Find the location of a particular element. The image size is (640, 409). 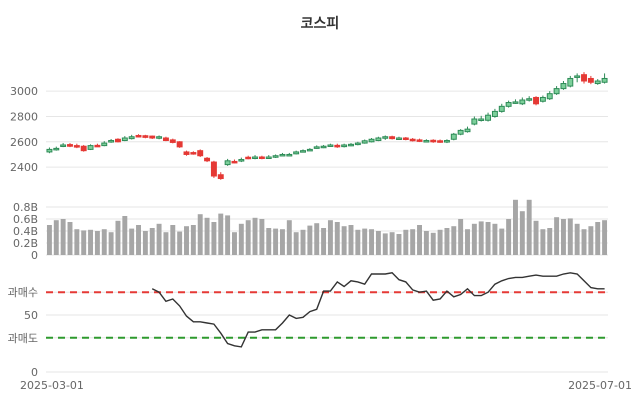

x-axis: 2025-03-01 2025-07-01 is located at coordinates (326, 385).